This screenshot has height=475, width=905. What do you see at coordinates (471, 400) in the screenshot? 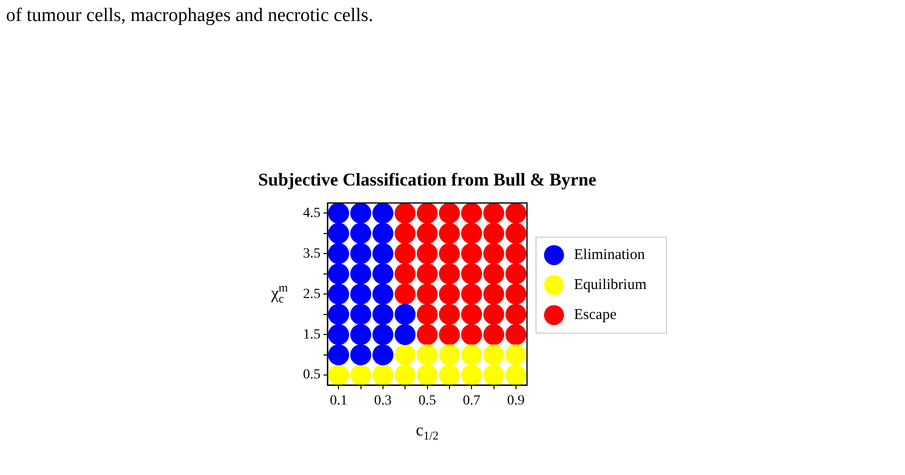
I see `x-tick-label: 0.7` at bounding box center [471, 400].